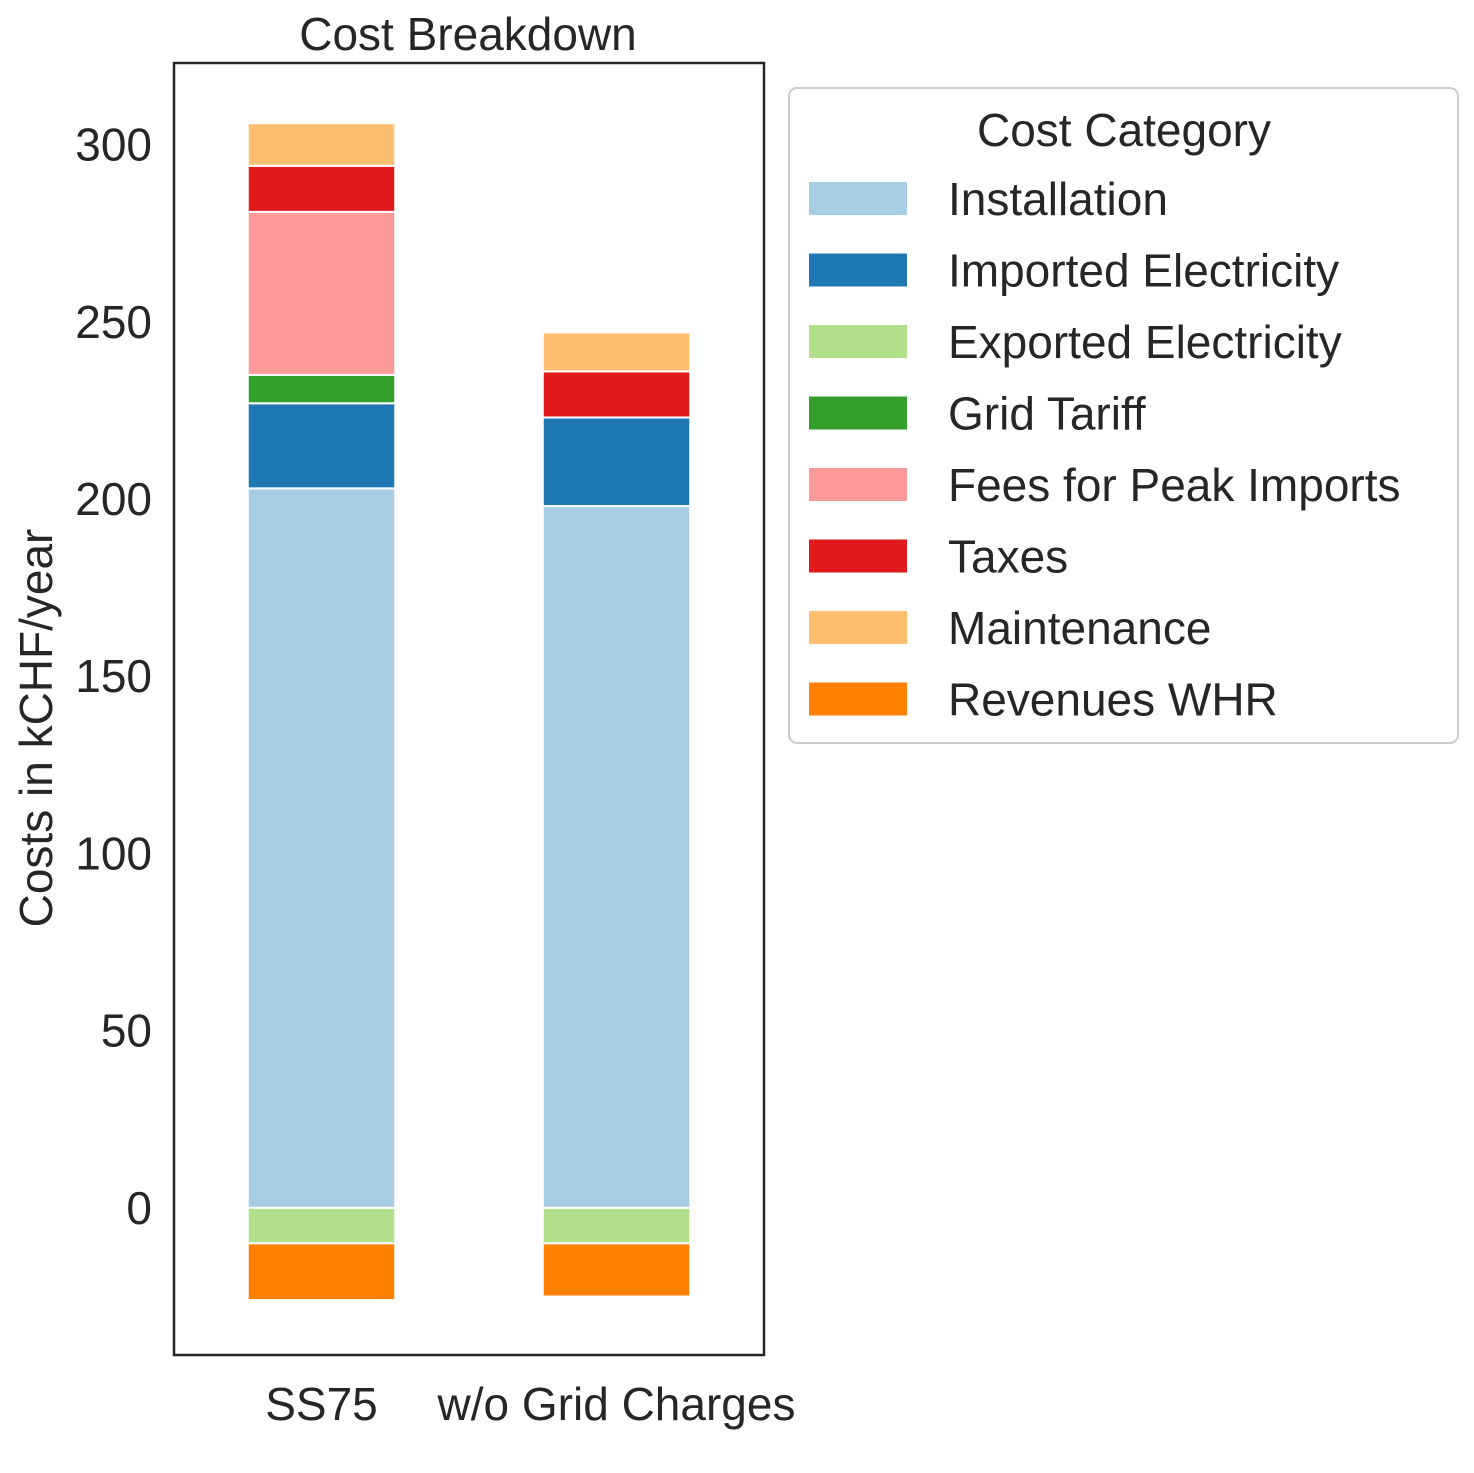 The height and width of the screenshot is (1473, 1474). Describe the element at coordinates (616, 462) in the screenshot. I see `bar-w-o-grid-charges-imported-electricity` at that location.